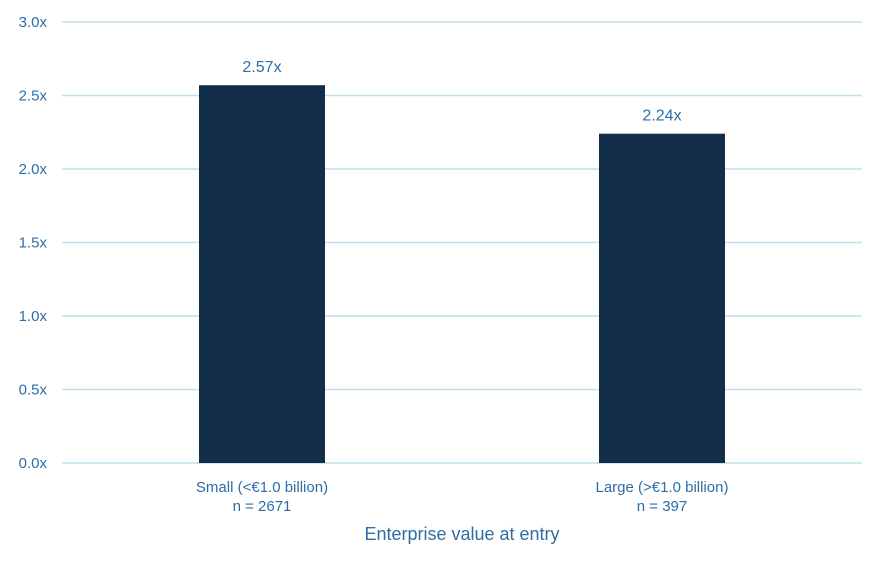 The width and height of the screenshot is (885, 570). I want to click on y-tick-label: 3.0x, so click(33, 22).